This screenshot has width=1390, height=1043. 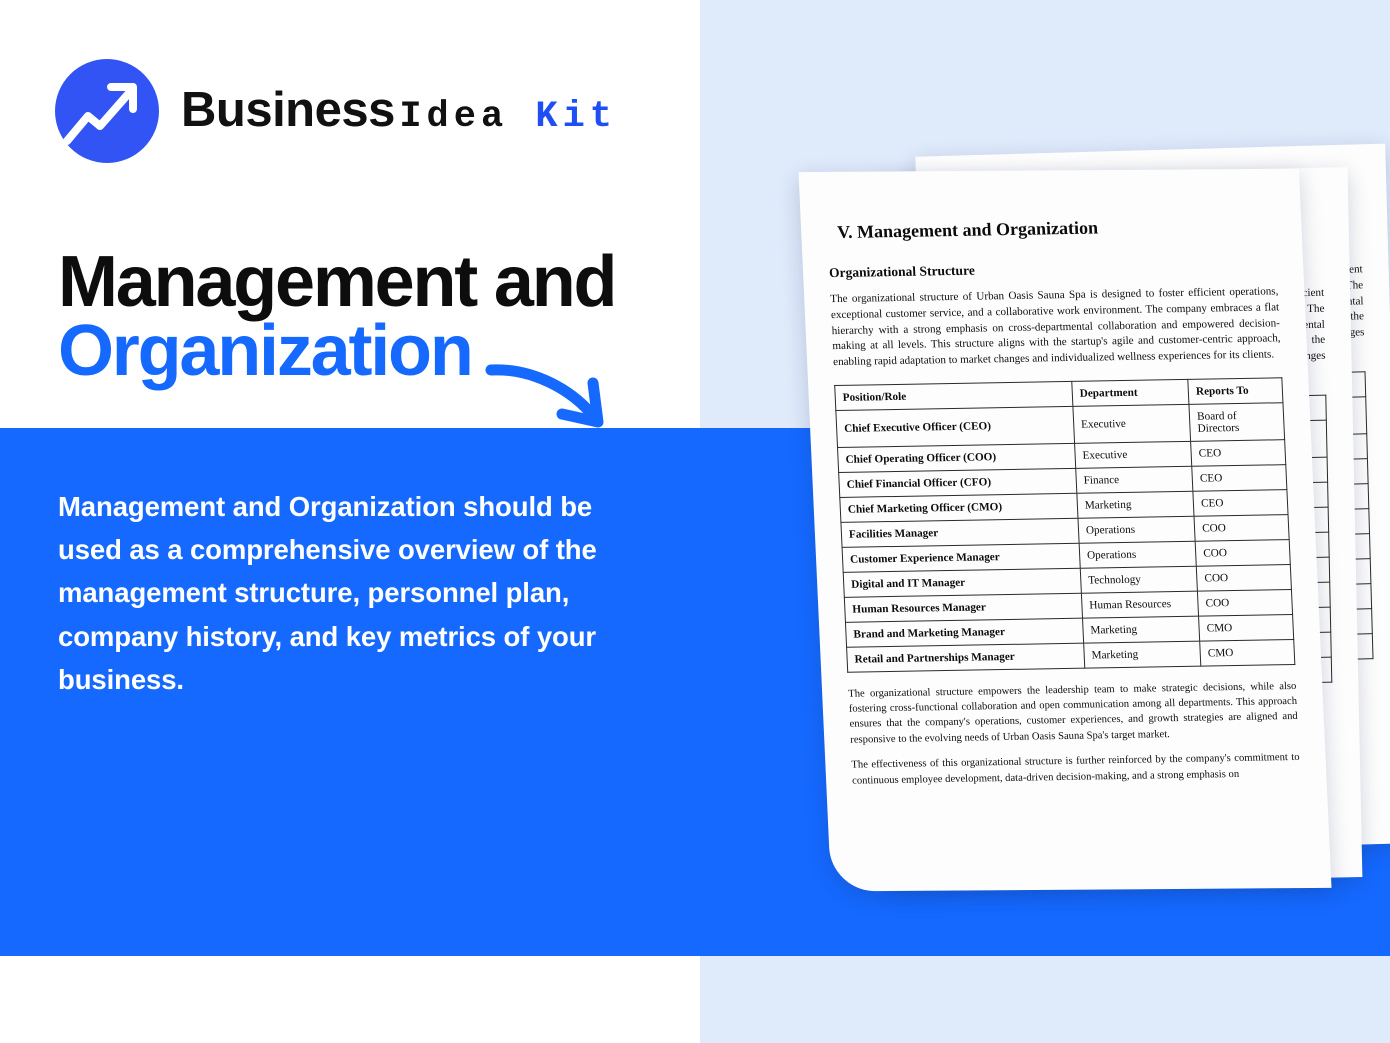 I want to click on brand-logo: Business Idea Kit, so click(x=336, y=111).